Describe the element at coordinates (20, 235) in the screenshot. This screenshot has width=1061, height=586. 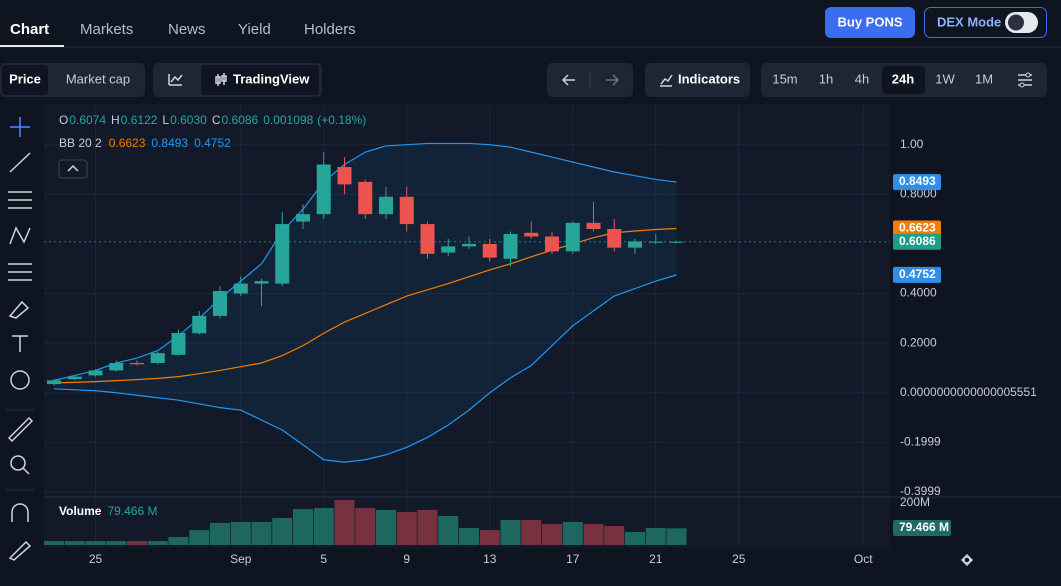
I see `pattern-tool` at that location.